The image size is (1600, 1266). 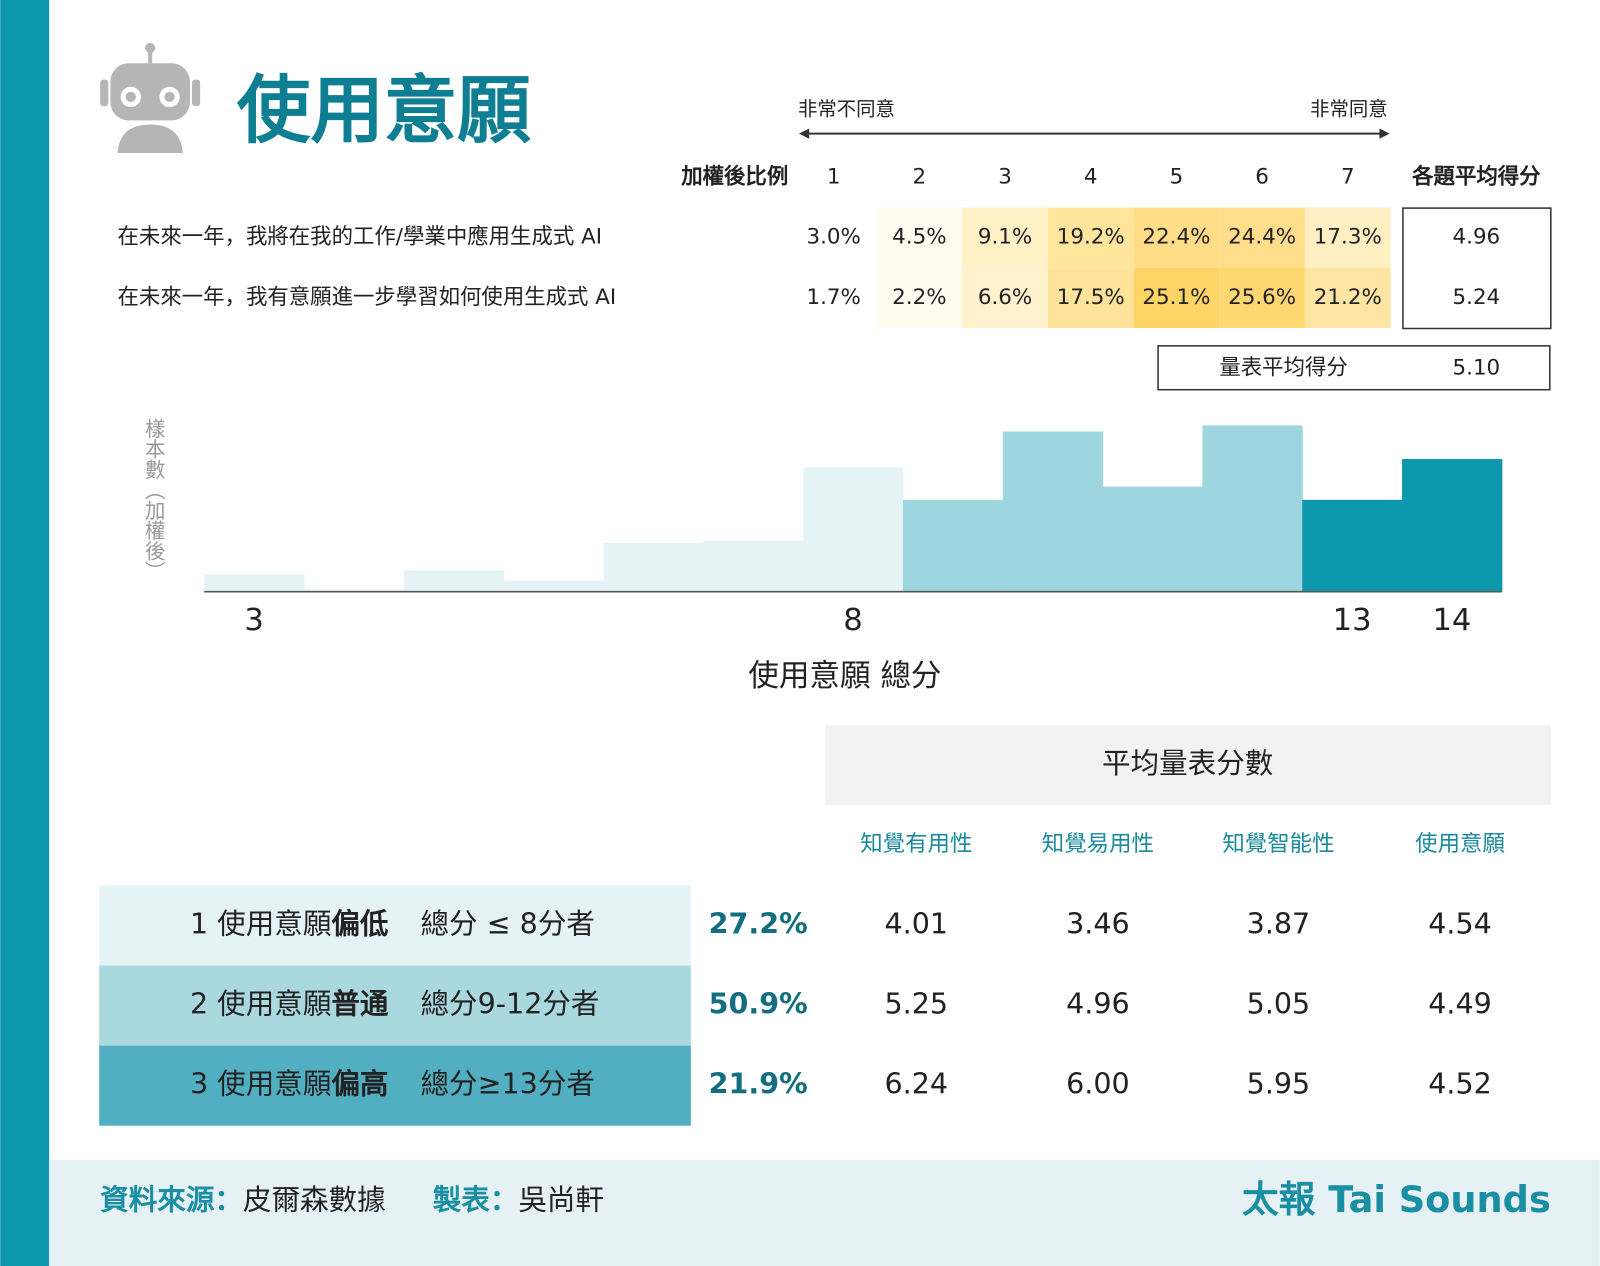 What do you see at coordinates (392, 923) in the screenshot?
I see `row-label: 1 使用意願偏低 總分 ≤ 8分者` at bounding box center [392, 923].